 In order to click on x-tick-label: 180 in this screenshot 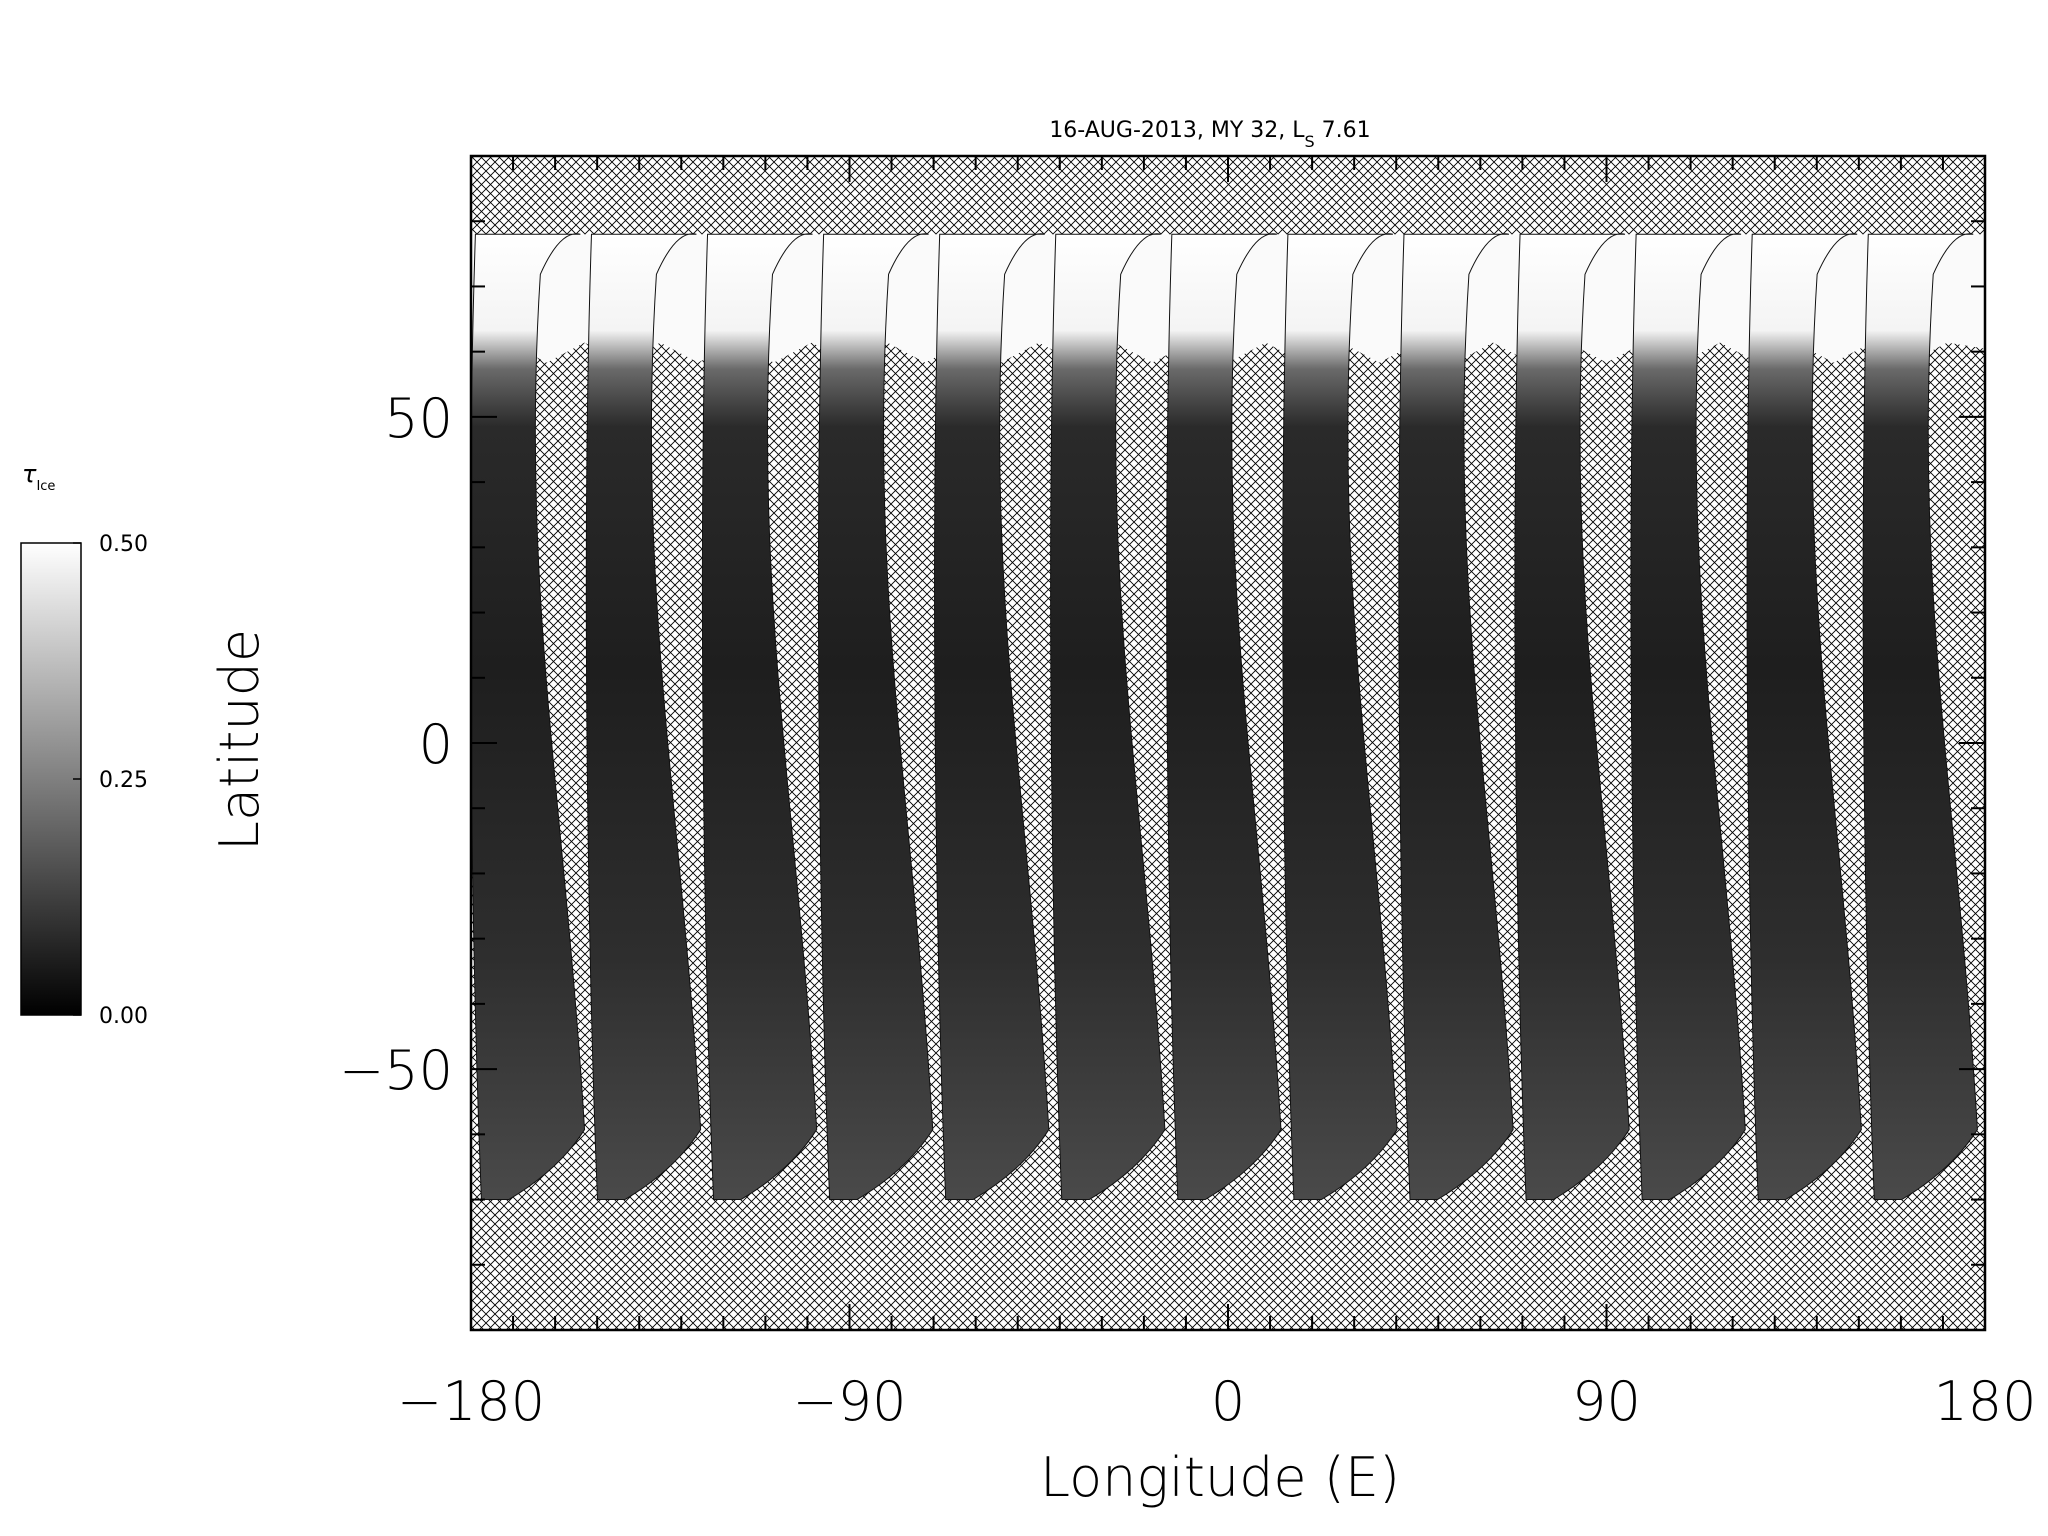, I will do `click(1984, 1401)`.